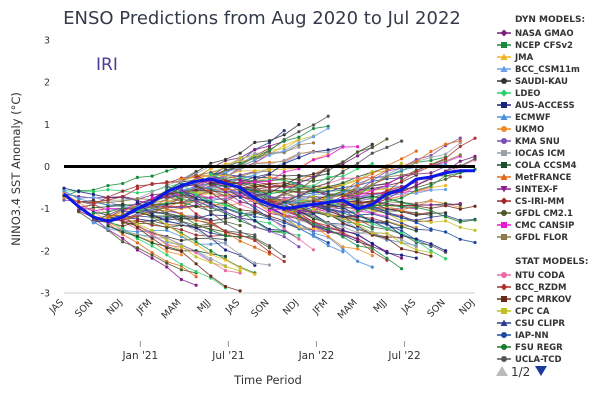 The width and height of the screenshot is (600, 400). Describe the element at coordinates (545, 106) in the screenshot. I see `legend-item: AUS-ACCESS` at that location.